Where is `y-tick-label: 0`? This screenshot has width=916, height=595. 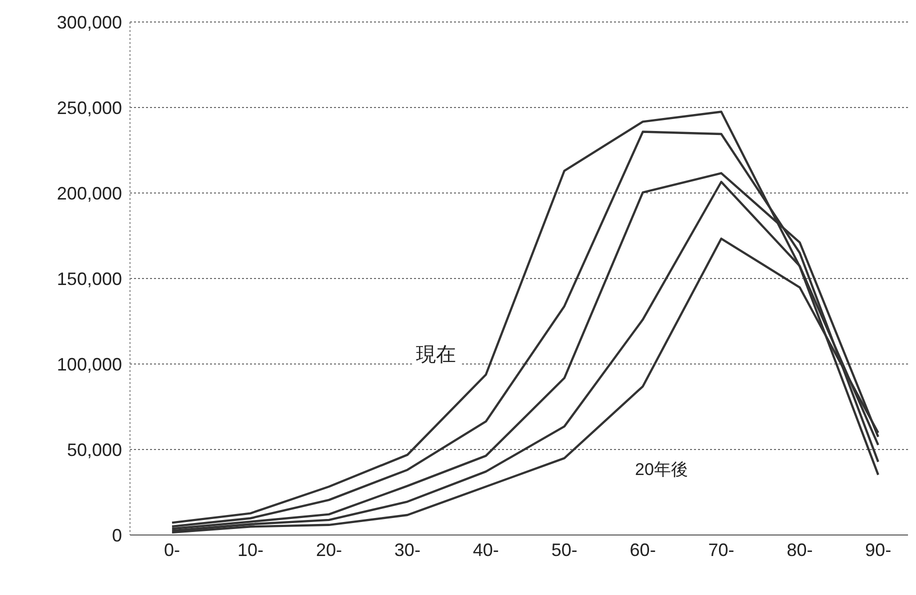 y-tick-label: 0 is located at coordinates (117, 535).